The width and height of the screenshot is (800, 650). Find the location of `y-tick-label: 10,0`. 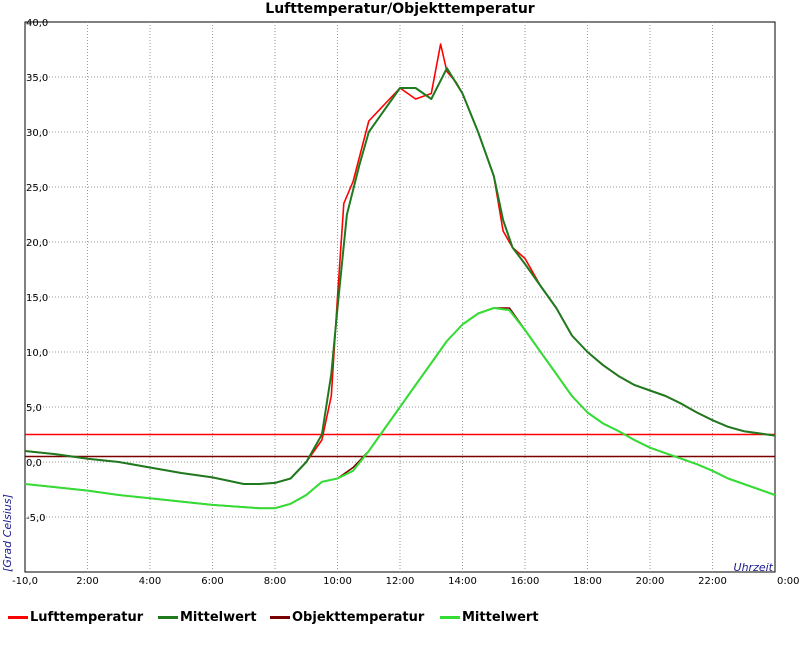

y-tick-label: 10,0 is located at coordinates (37, 353).